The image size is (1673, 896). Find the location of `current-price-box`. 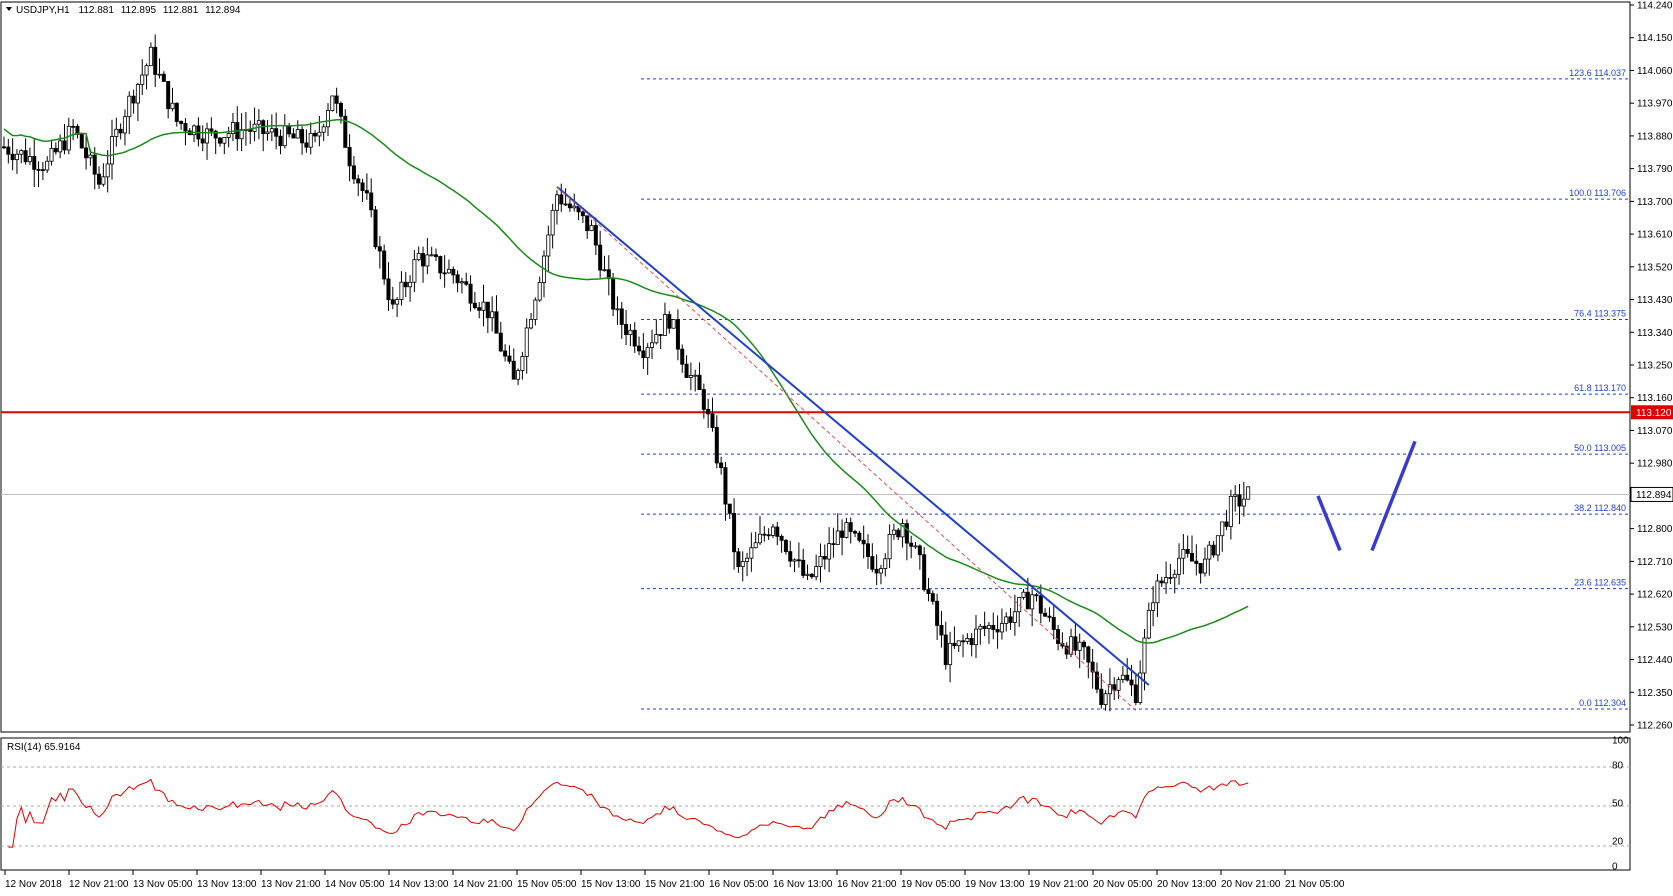

current-price-box is located at coordinates (1651, 494).